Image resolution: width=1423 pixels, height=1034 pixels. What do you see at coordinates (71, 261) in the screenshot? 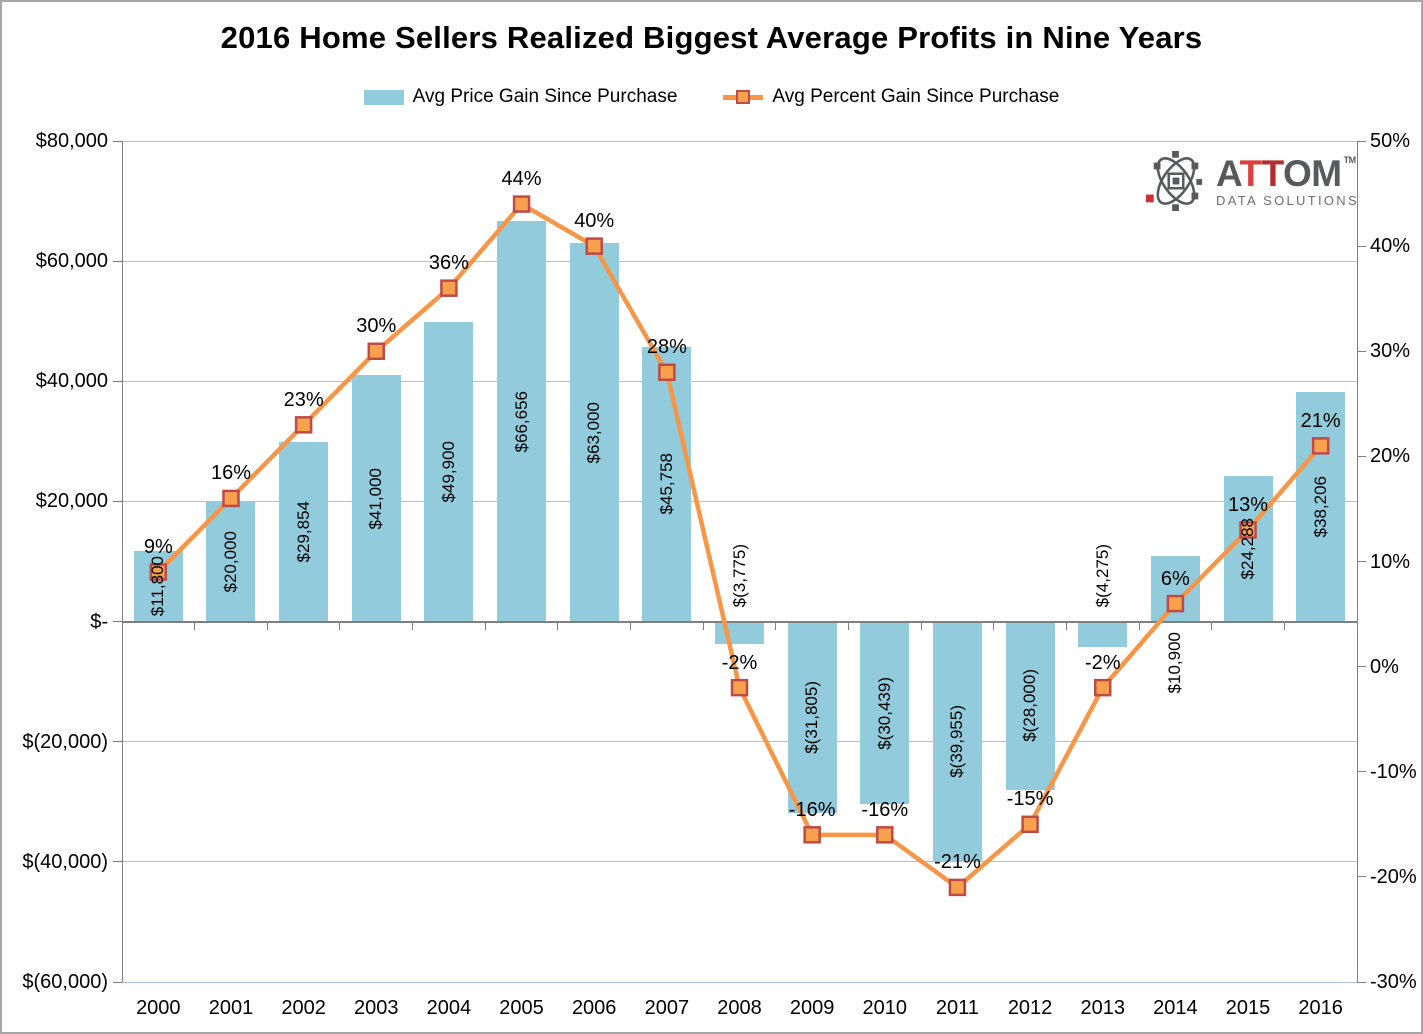
I see `left-axis-tick-label: $60,000` at bounding box center [71, 261].